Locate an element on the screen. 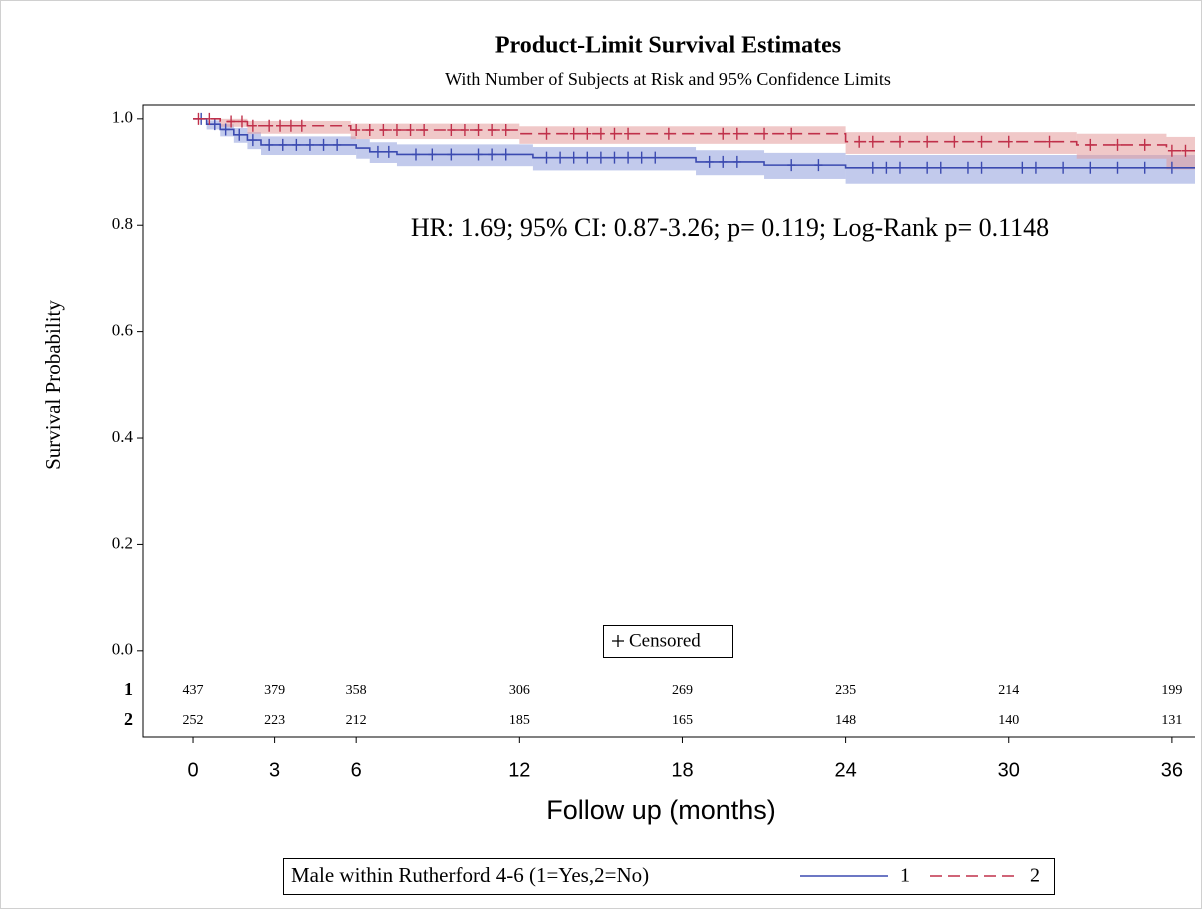  risk-count: 214 is located at coordinates (1008, 690).